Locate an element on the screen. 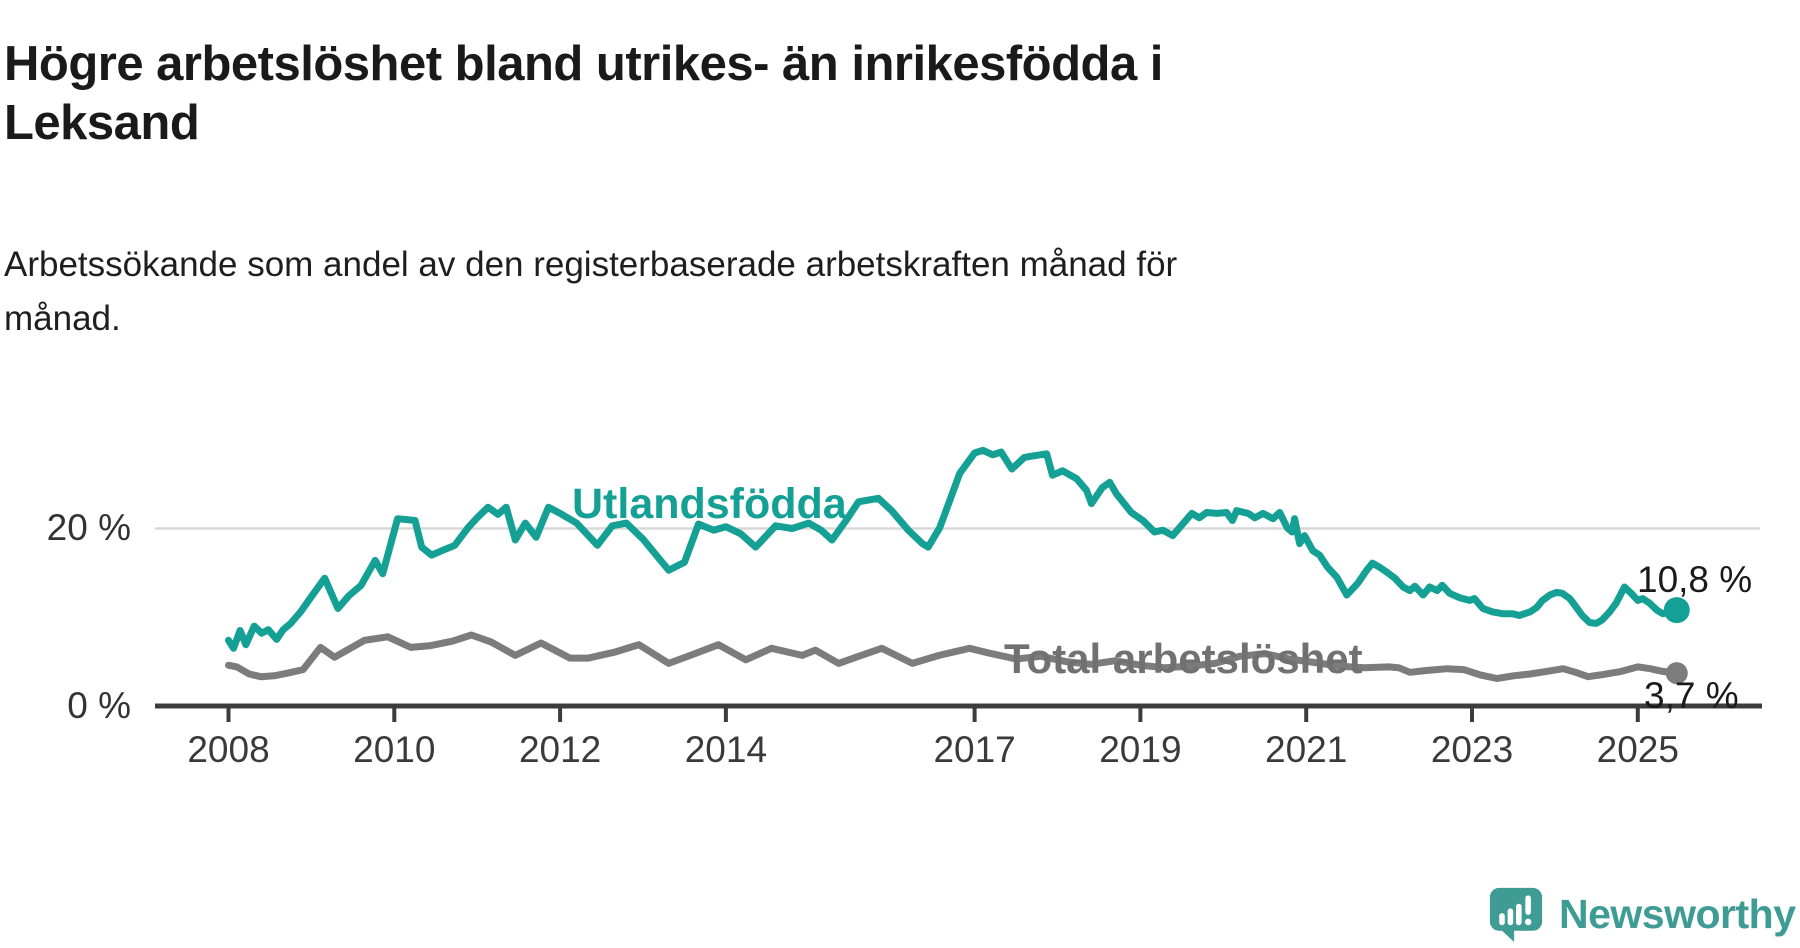  series-label-total-arbetsloshet: Total arbetslöshet is located at coordinates (1183, 658).